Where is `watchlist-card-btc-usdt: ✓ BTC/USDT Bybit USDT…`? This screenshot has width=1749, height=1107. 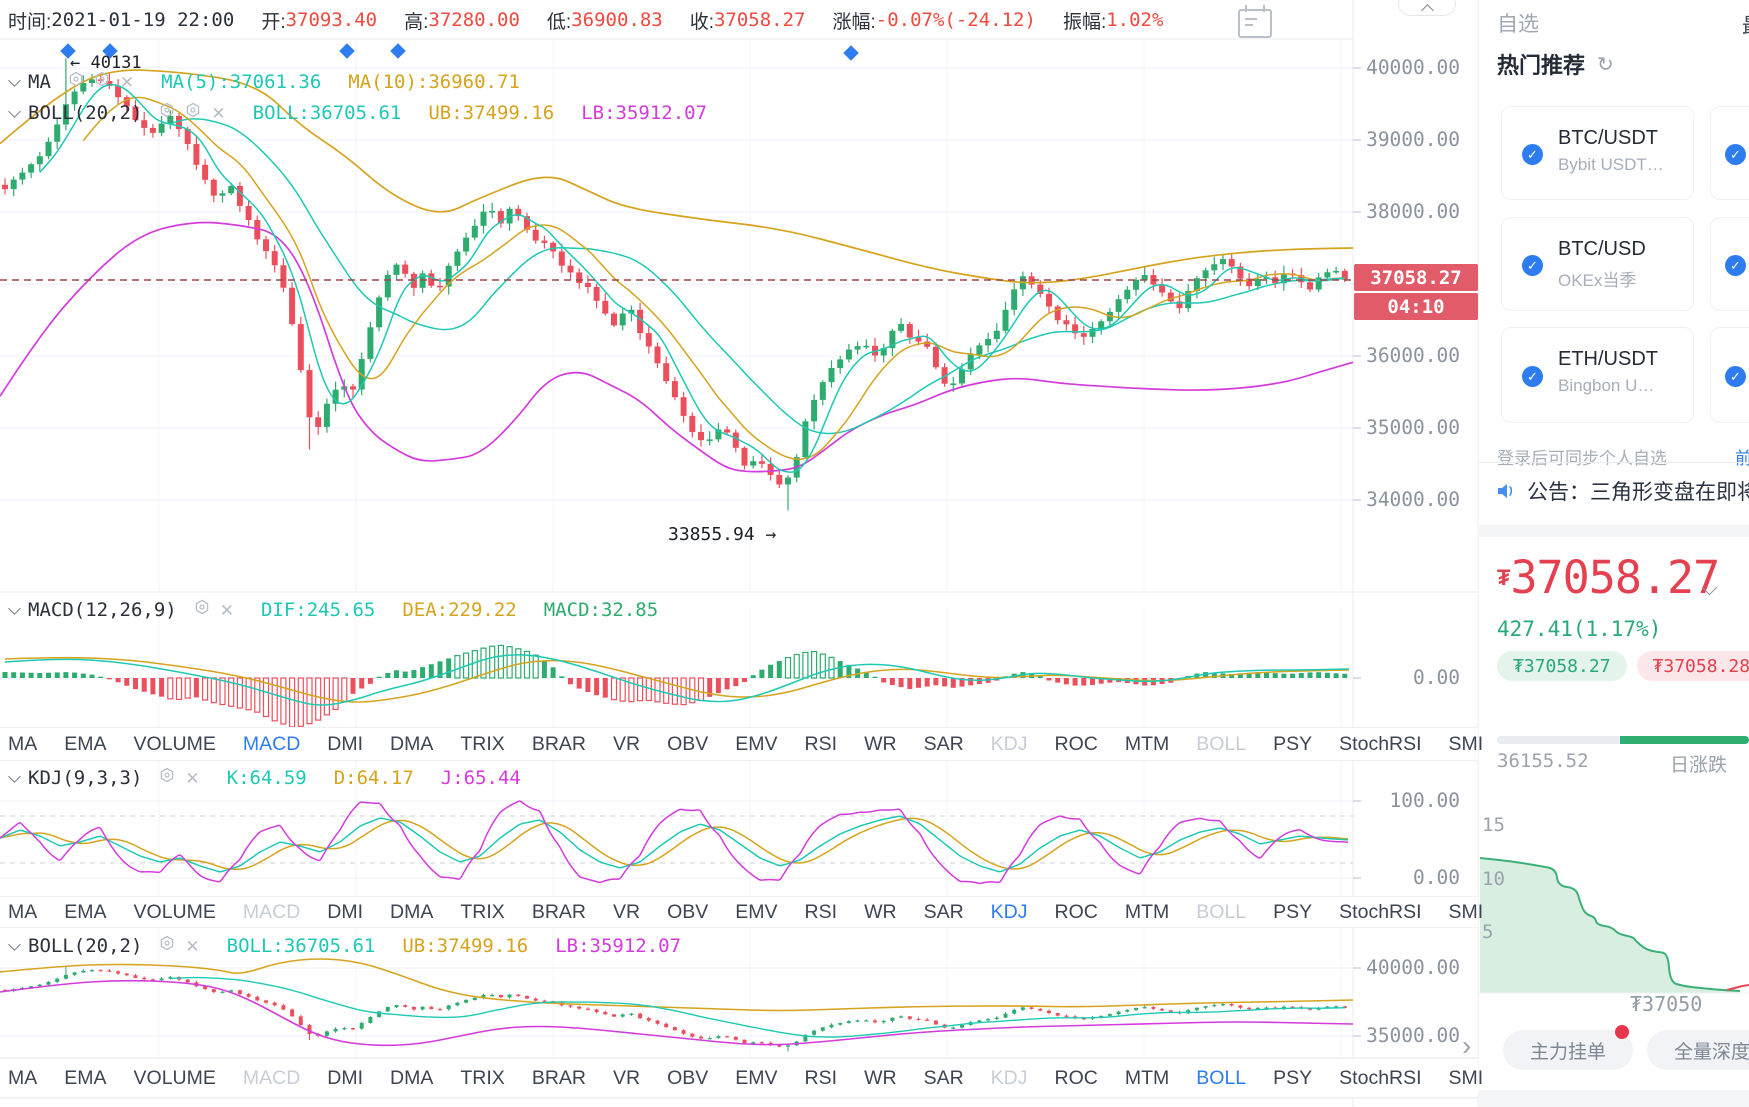 watchlist-card-btc-usdt: ✓ BTC/USDT Bybit USDT… is located at coordinates (1597, 153).